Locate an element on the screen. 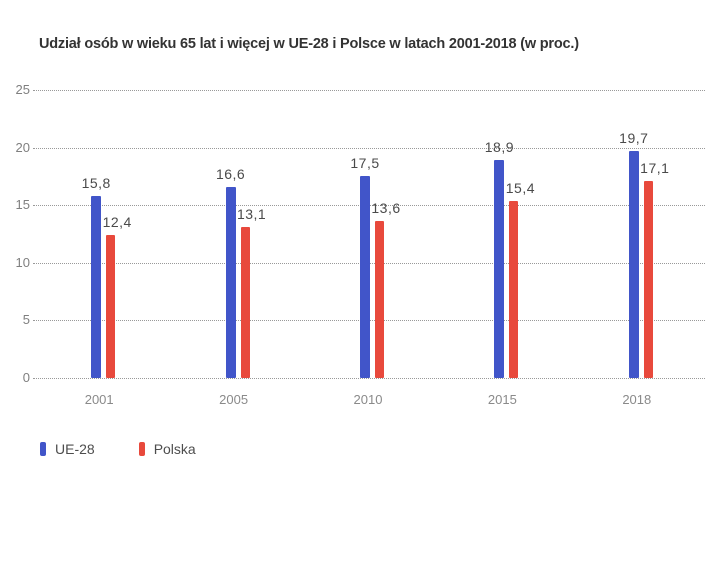  bar-value-label: 19,7 is located at coordinates (634, 138).